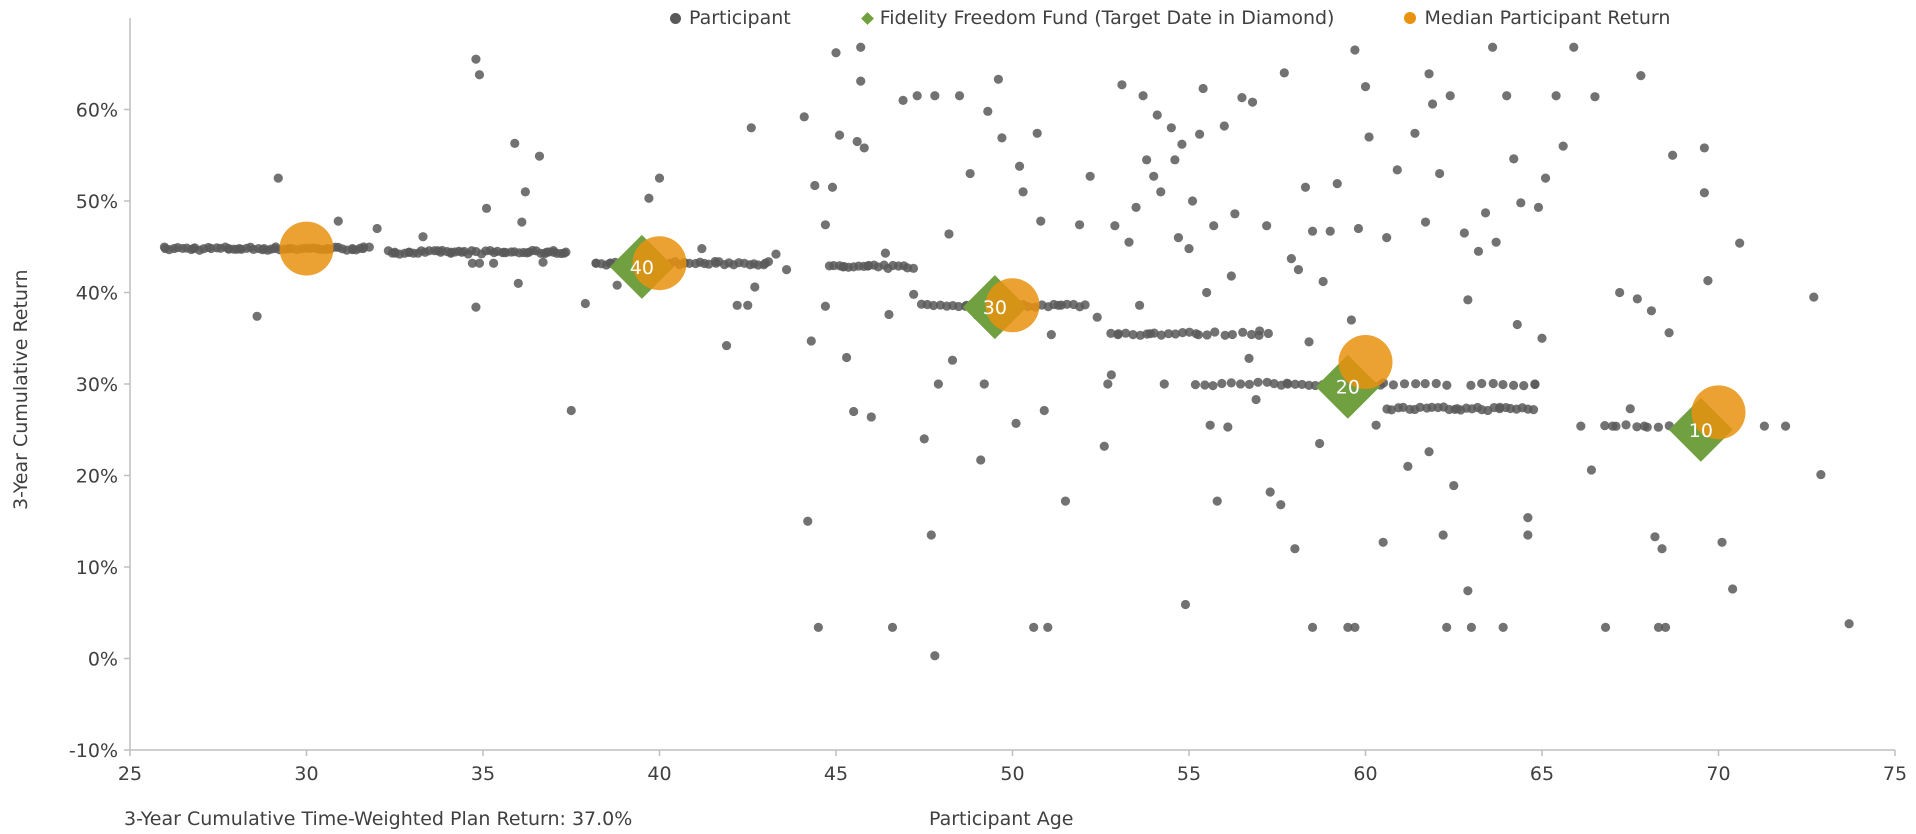  Describe the element at coordinates (97, 294) in the screenshot. I see `y-tick-label: 40%` at that location.